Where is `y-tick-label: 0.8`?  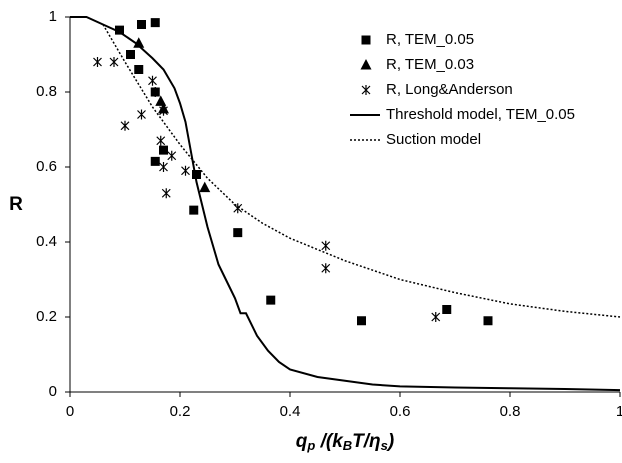
y-tick-label: 0.8 is located at coordinates (46, 91).